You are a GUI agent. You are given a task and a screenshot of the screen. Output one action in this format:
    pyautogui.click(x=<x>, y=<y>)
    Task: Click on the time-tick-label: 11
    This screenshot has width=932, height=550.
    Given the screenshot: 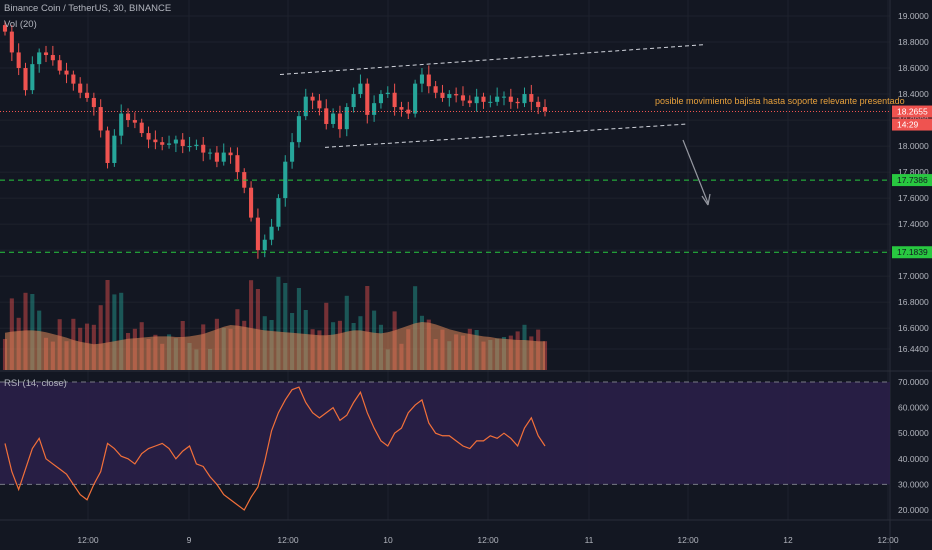 What is the action you would take?
    pyautogui.click(x=589, y=540)
    